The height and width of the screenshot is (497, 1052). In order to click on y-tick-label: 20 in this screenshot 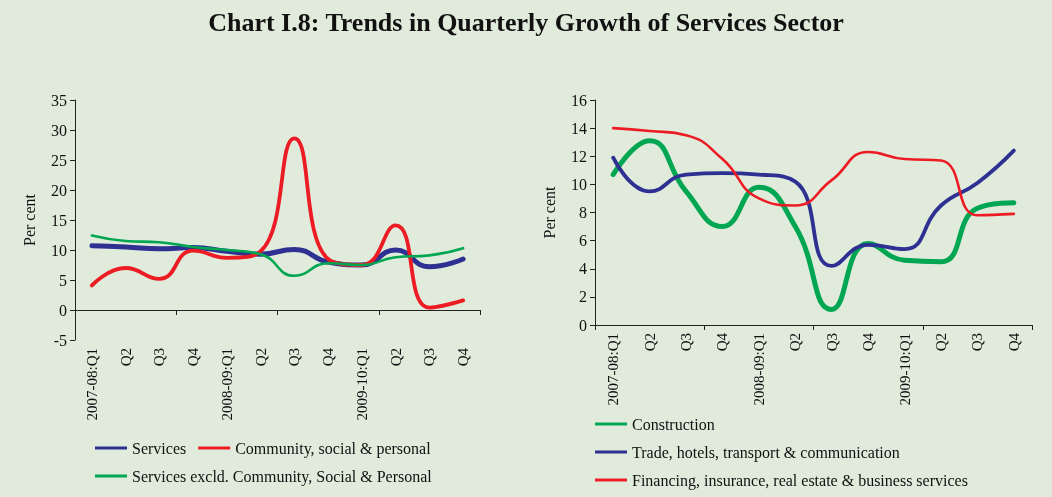, I will do `click(59, 190)`.